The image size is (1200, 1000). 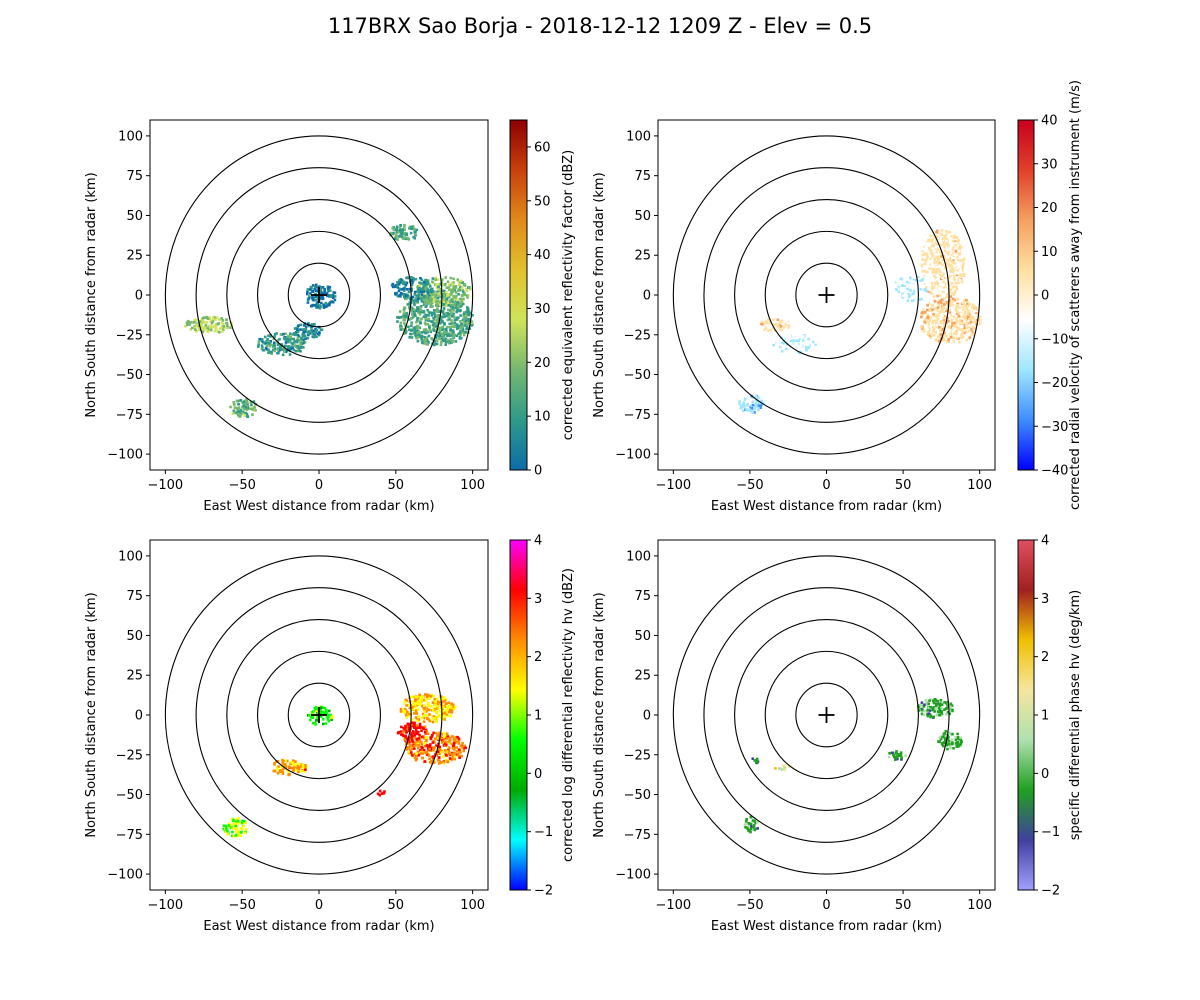 What do you see at coordinates (826, 295) in the screenshot?
I see `range-ring` at bounding box center [826, 295].